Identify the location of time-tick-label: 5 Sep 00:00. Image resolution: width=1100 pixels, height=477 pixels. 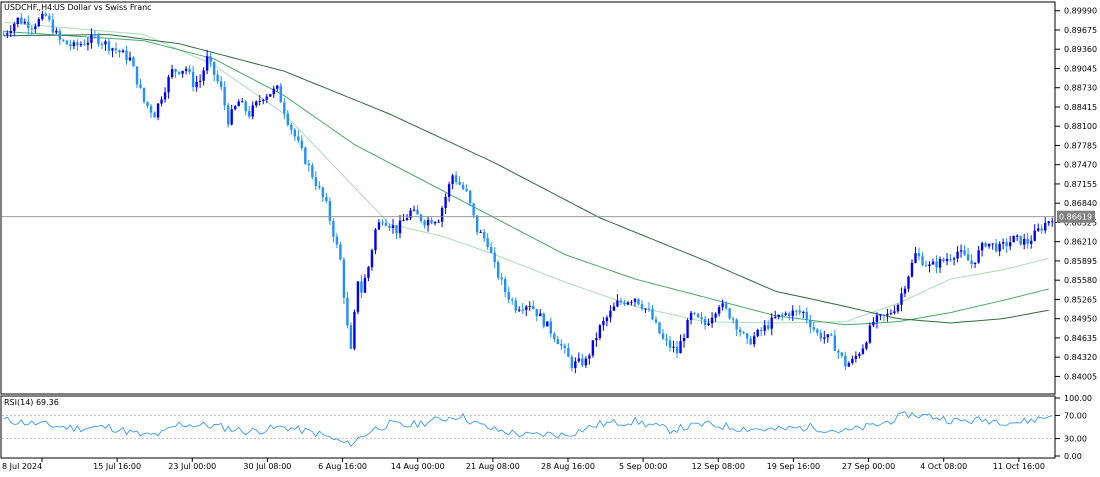
(643, 466).